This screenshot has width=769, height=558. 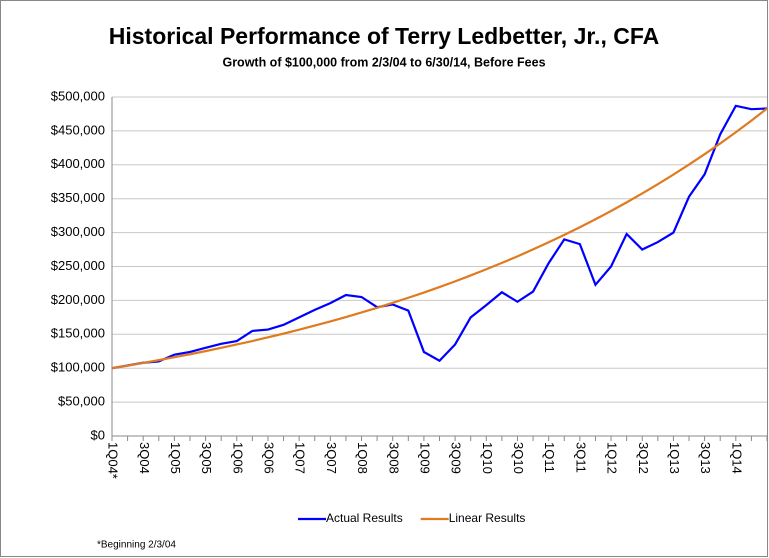 What do you see at coordinates (612, 458) in the screenshot?
I see `x-tick-label: 1Q12` at bounding box center [612, 458].